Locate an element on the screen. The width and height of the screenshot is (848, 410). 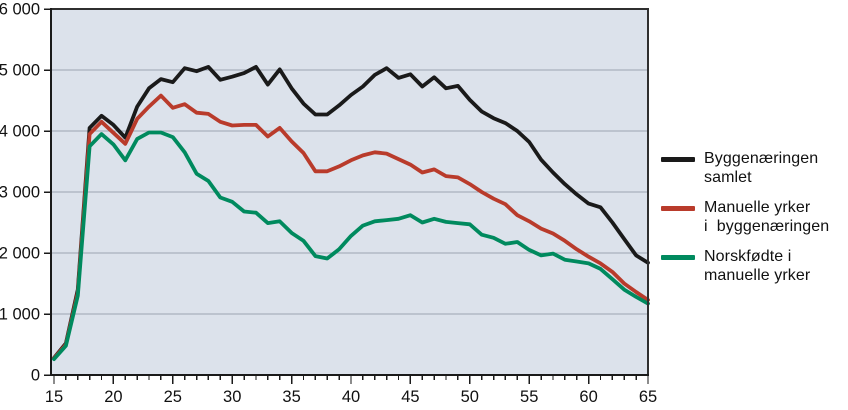
x-axis-label: 20 is located at coordinates (113, 397).